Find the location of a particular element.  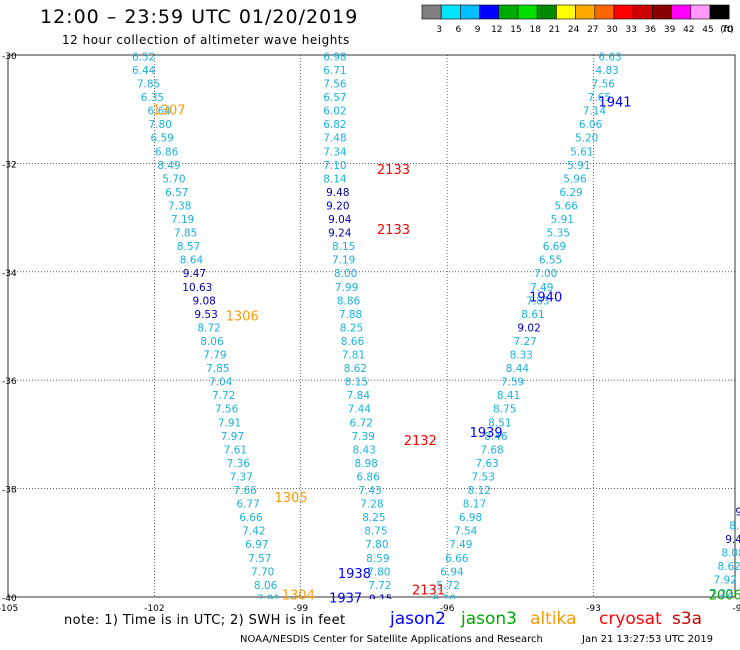

colorbar-label: 3 is located at coordinates (439, 30).